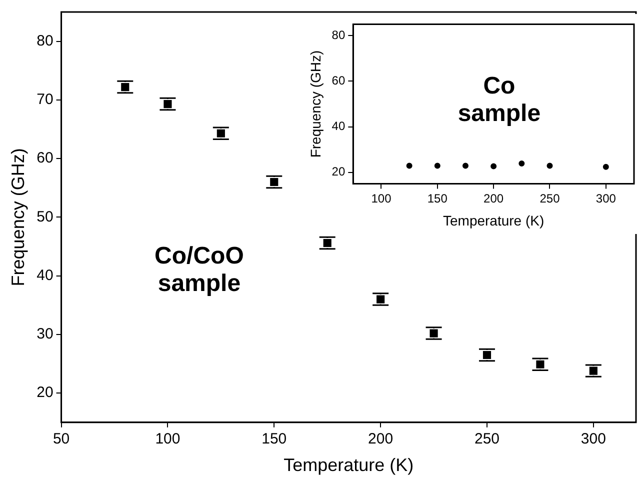  I want to click on annotation: Co/CoO sample, so click(199, 269).